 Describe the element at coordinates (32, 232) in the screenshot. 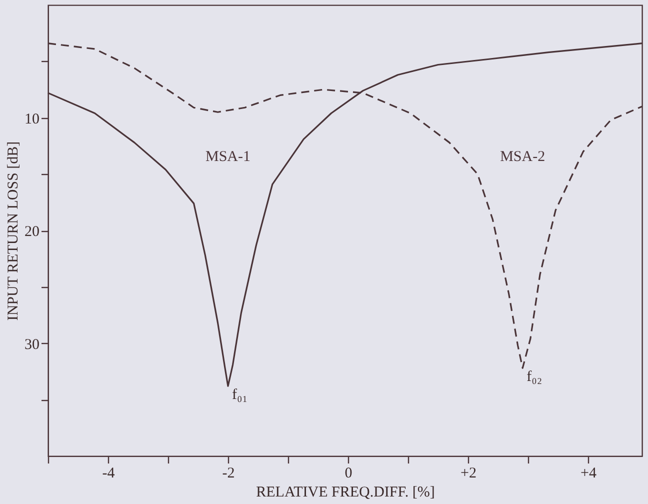

I see `y-tick-label: 20` at that location.